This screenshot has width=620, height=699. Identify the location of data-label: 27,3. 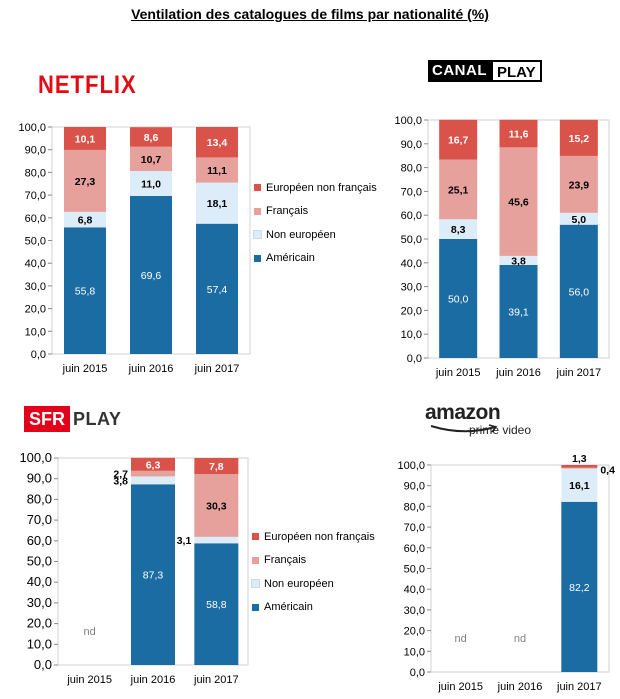
(85, 182).